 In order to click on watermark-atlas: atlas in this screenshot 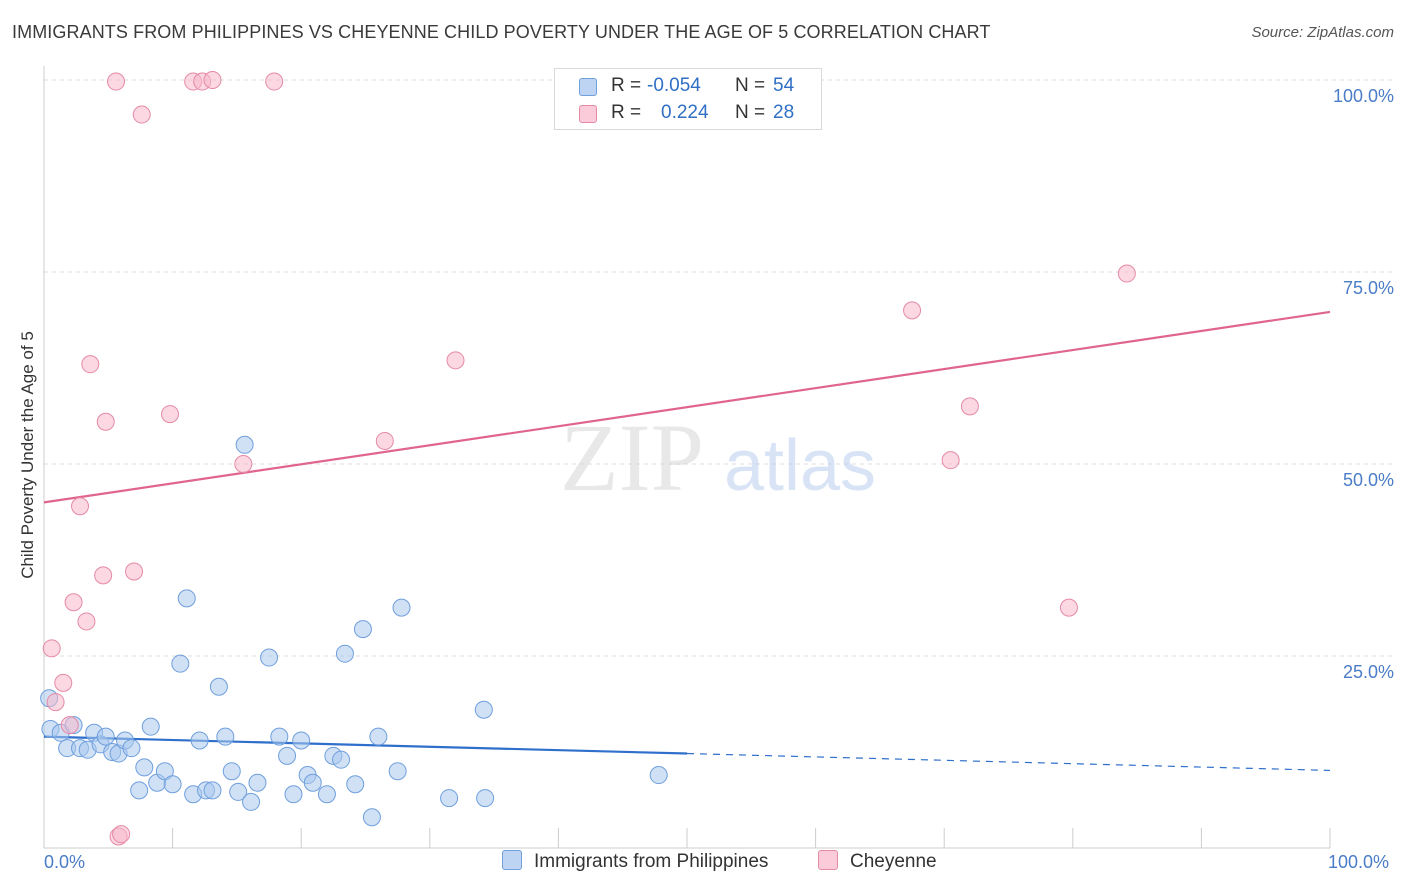, I will do `click(800, 466)`.